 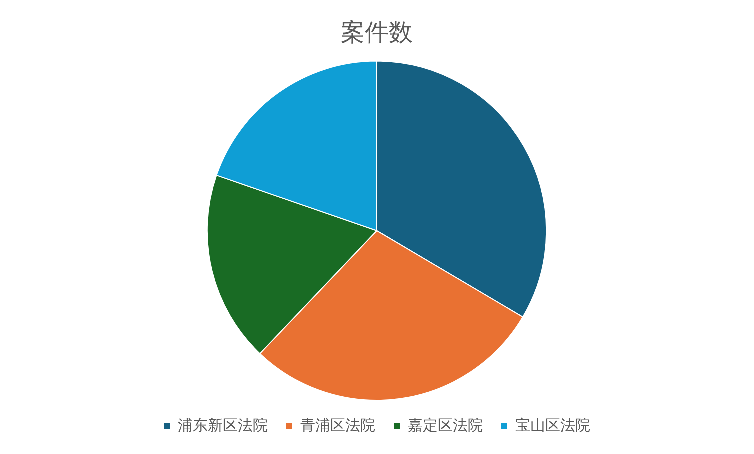 I want to click on legend-label: 嘉定区法院, so click(x=445, y=425).